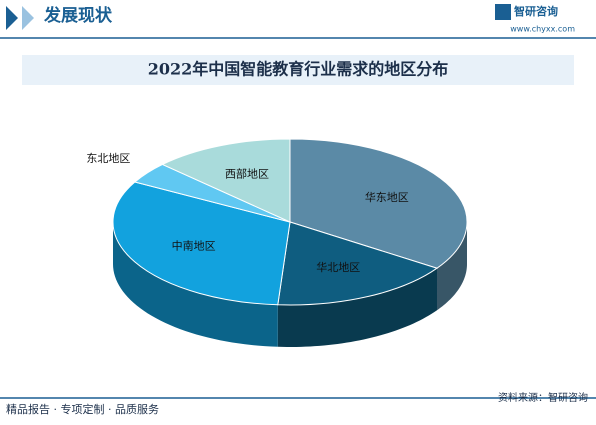 Image resolution: width=596 pixels, height=425 pixels. What do you see at coordinates (82, 409) in the screenshot?
I see `footer-left: 精品报告 · 专项定制 · 品质服务` at bounding box center [82, 409].